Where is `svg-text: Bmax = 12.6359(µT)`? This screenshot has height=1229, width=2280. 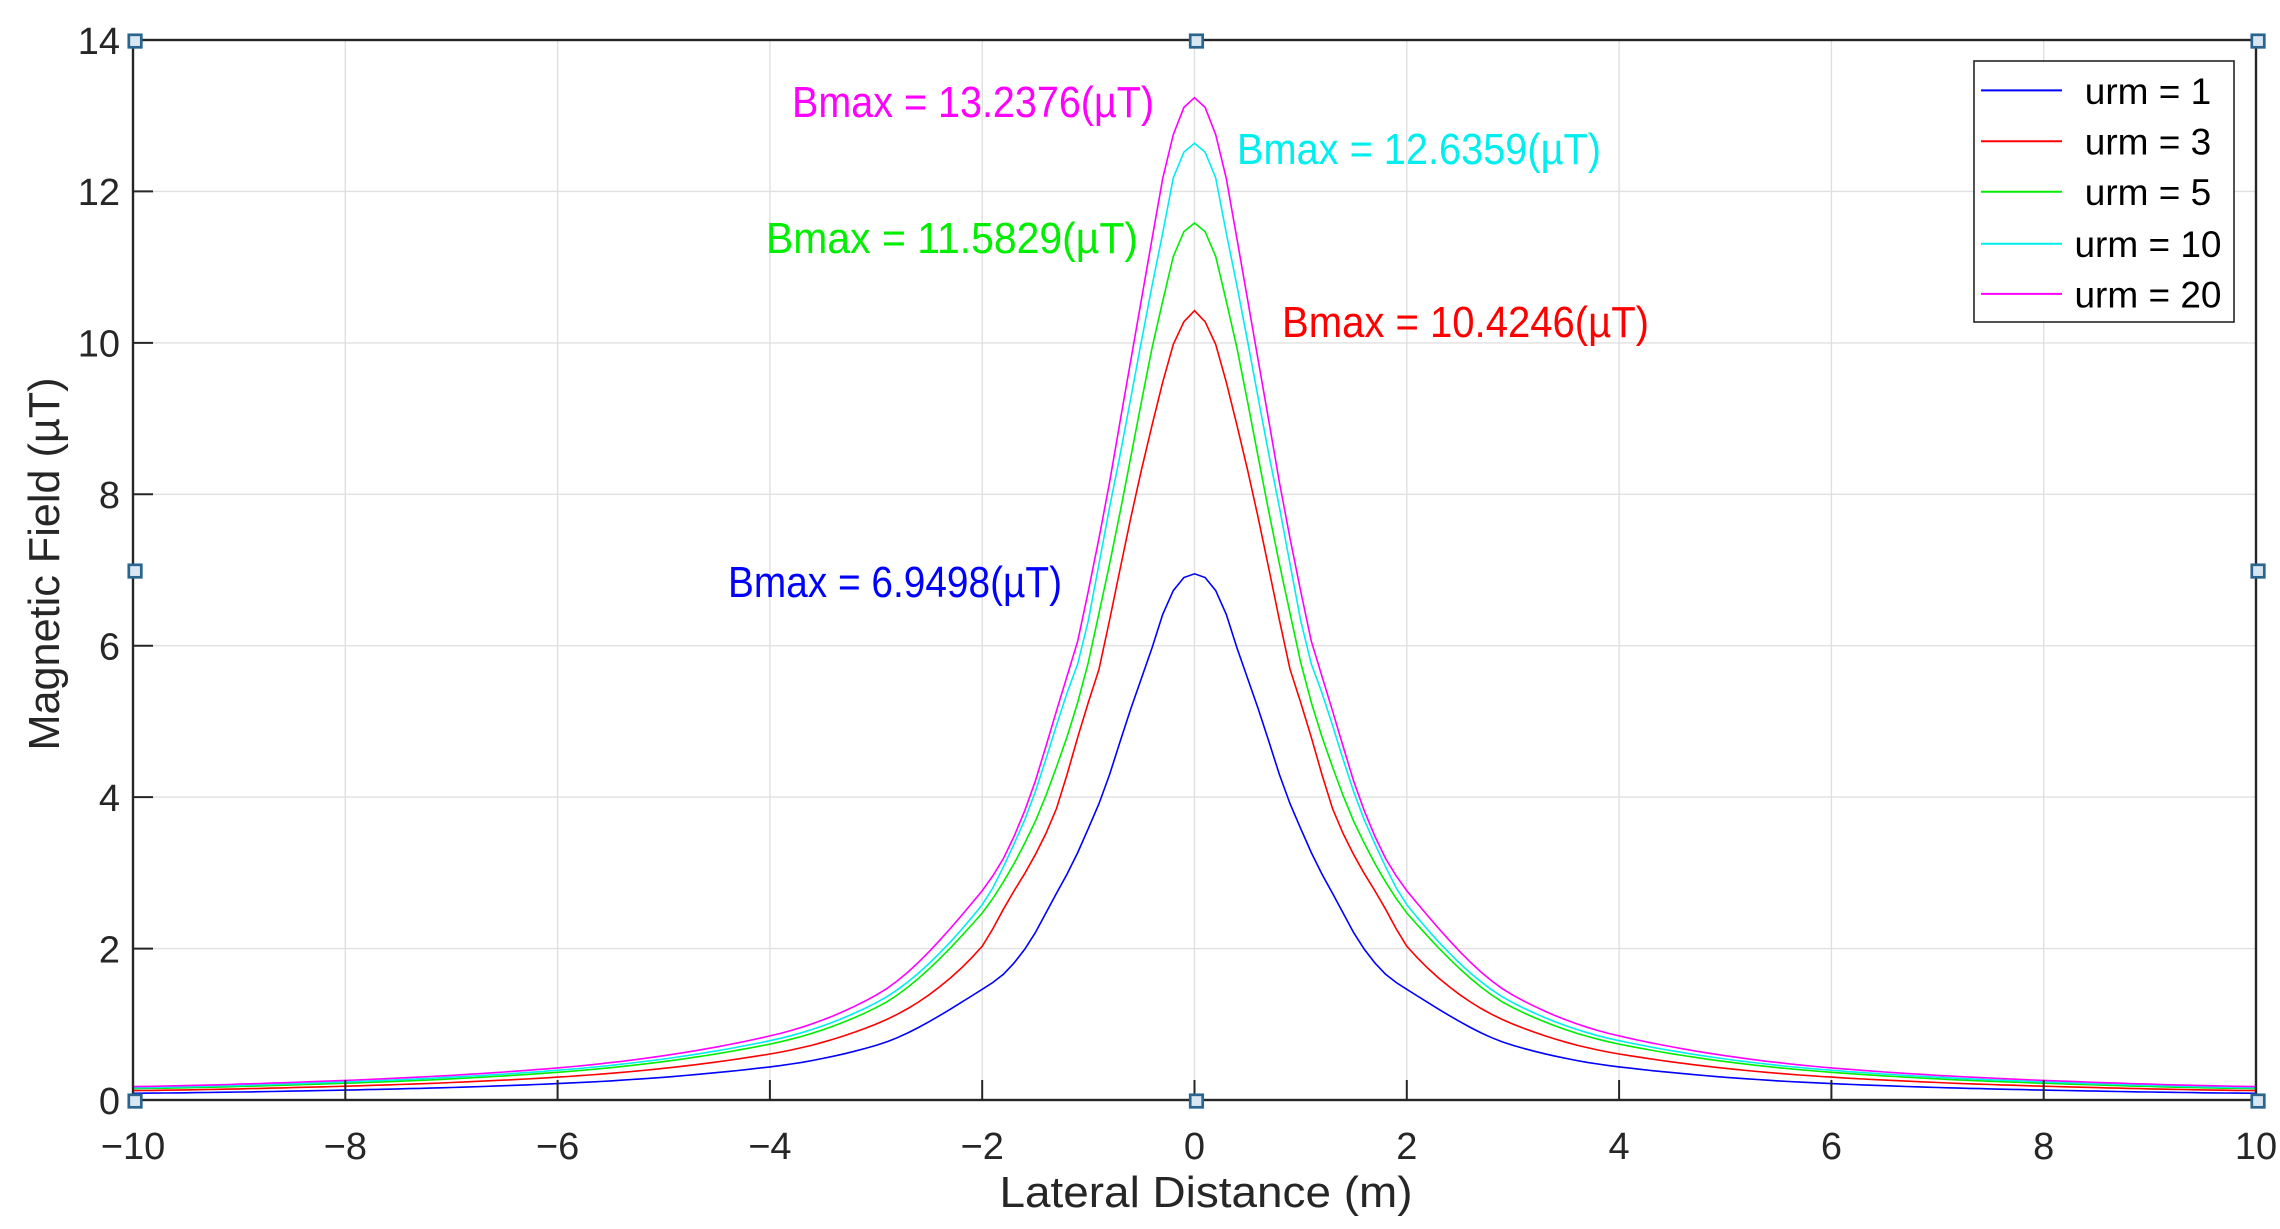 svg-text: Bmax = 12.6359(µT) is located at coordinates (1419, 149).